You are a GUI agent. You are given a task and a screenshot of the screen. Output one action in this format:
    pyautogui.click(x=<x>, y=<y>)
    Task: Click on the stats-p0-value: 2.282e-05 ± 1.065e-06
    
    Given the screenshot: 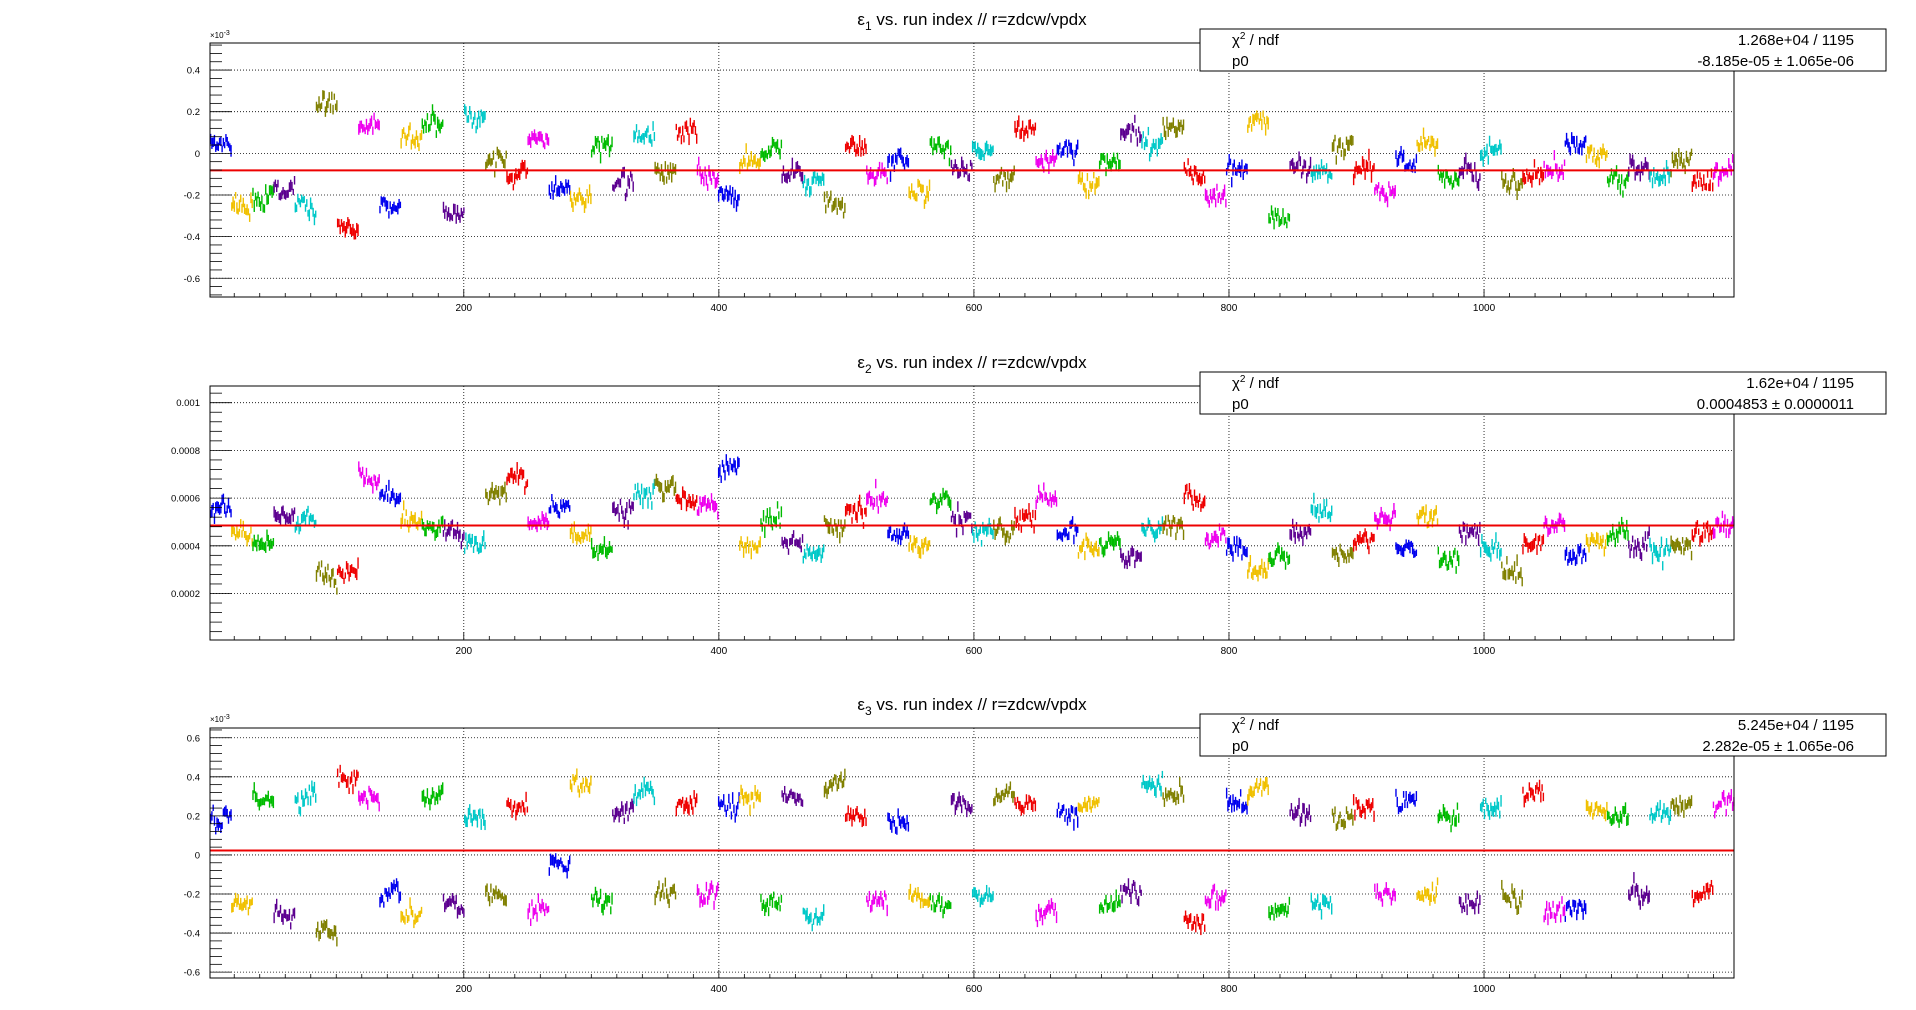 What is the action you would take?
    pyautogui.click(x=1778, y=746)
    